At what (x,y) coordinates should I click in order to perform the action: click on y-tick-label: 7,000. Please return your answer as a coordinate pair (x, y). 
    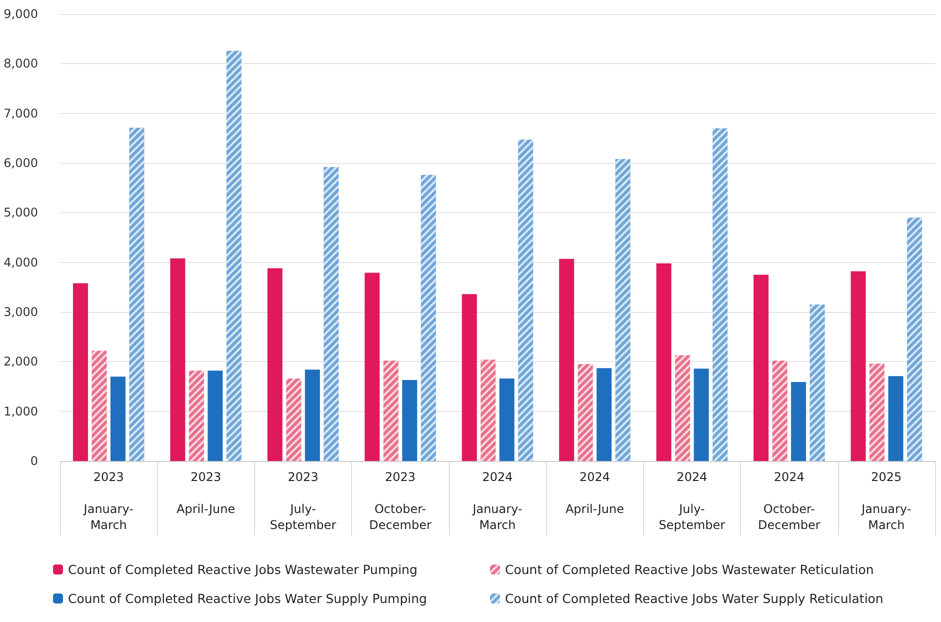
    Looking at the image, I should click on (21, 113).